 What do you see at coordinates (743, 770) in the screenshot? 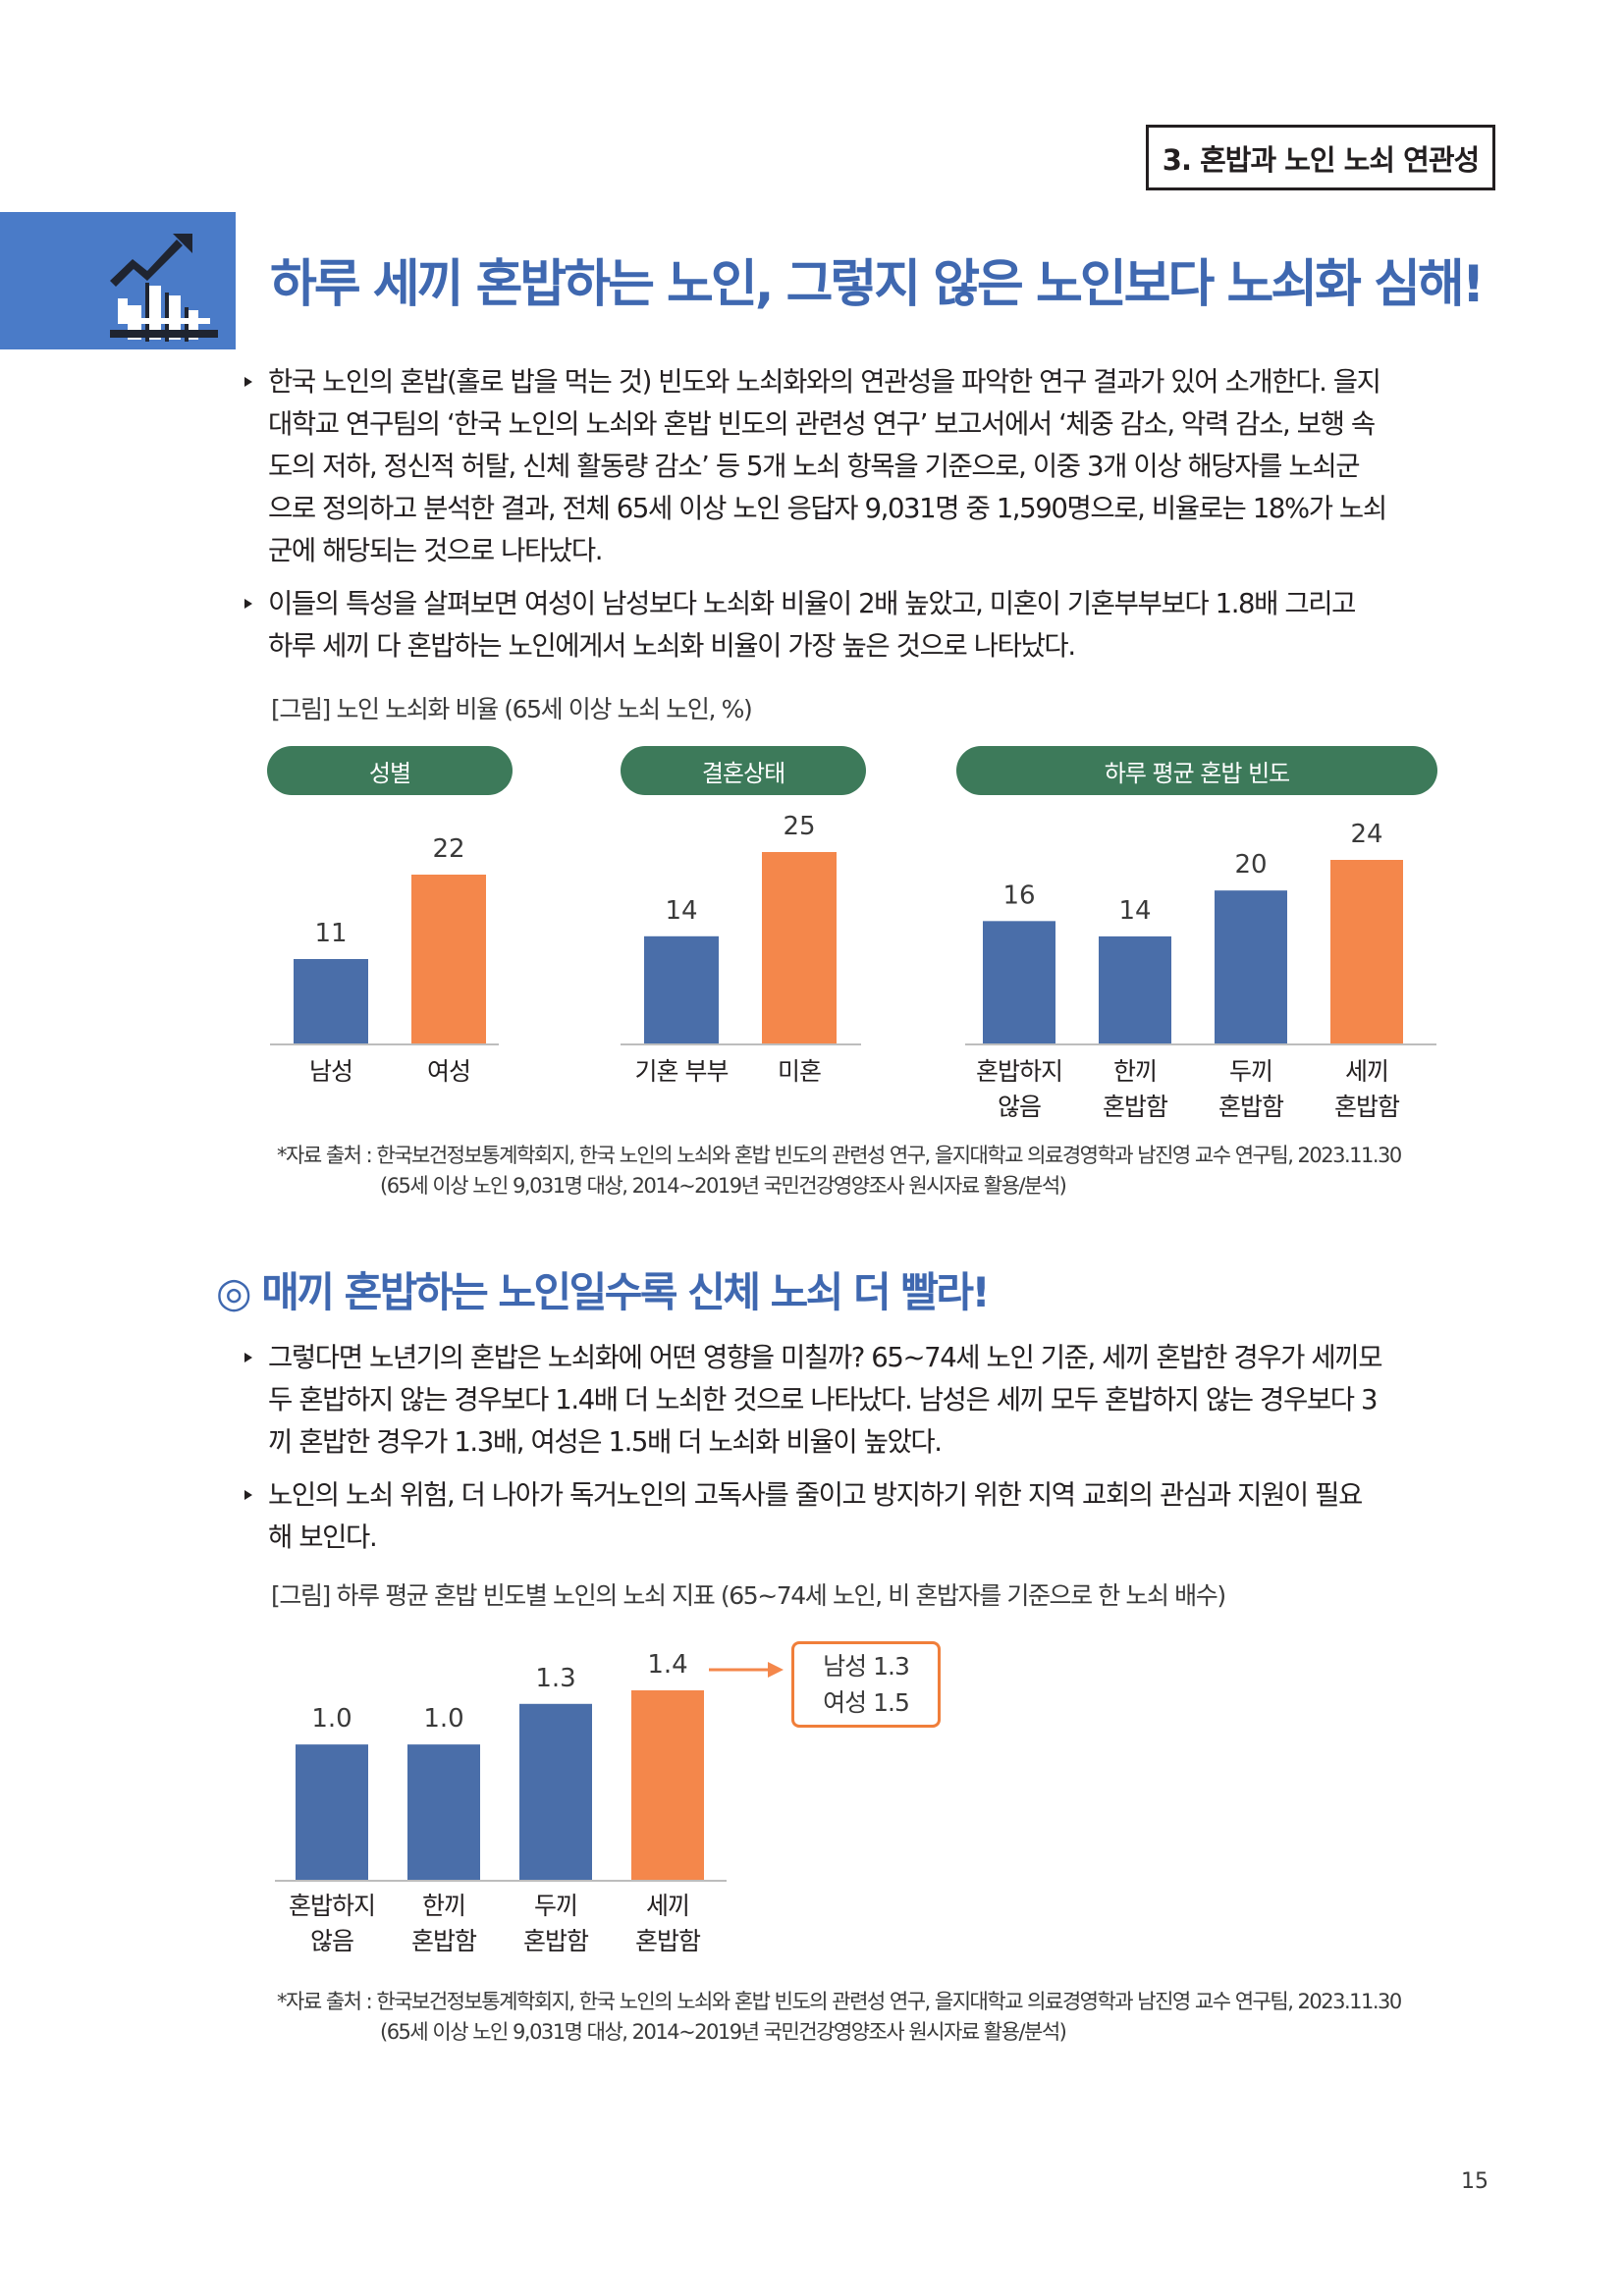
I see `group-pill-marital: 결혼상태` at bounding box center [743, 770].